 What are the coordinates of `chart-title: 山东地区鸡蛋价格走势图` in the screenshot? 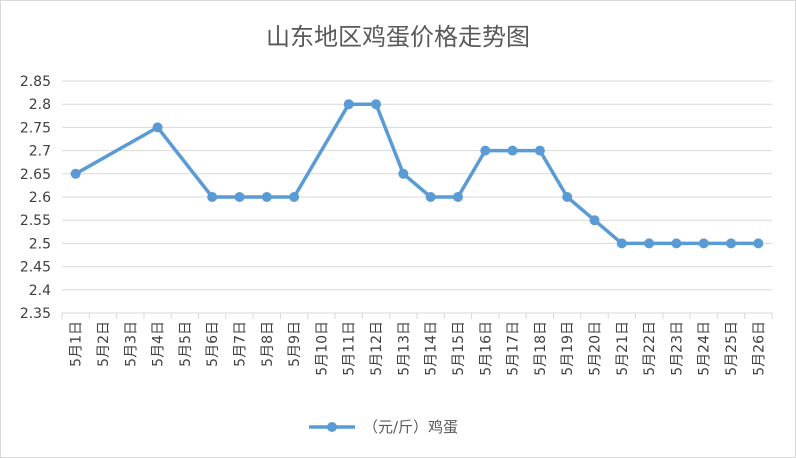 It's located at (398, 37).